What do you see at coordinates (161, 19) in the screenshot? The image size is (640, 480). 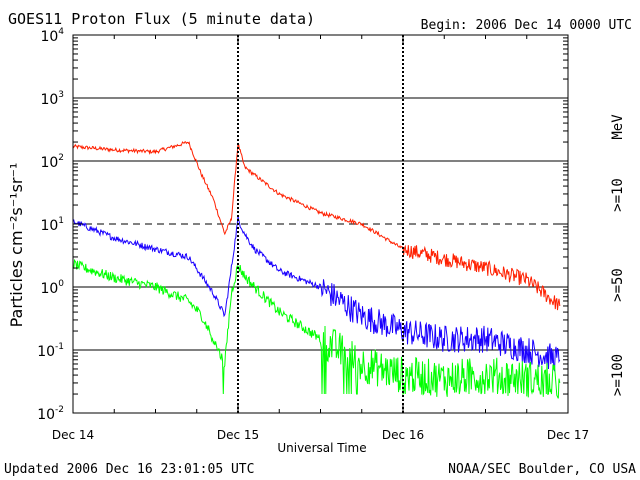 I see `chart-title: GOES11 Proton Flux (5 minute data)` at bounding box center [161, 19].